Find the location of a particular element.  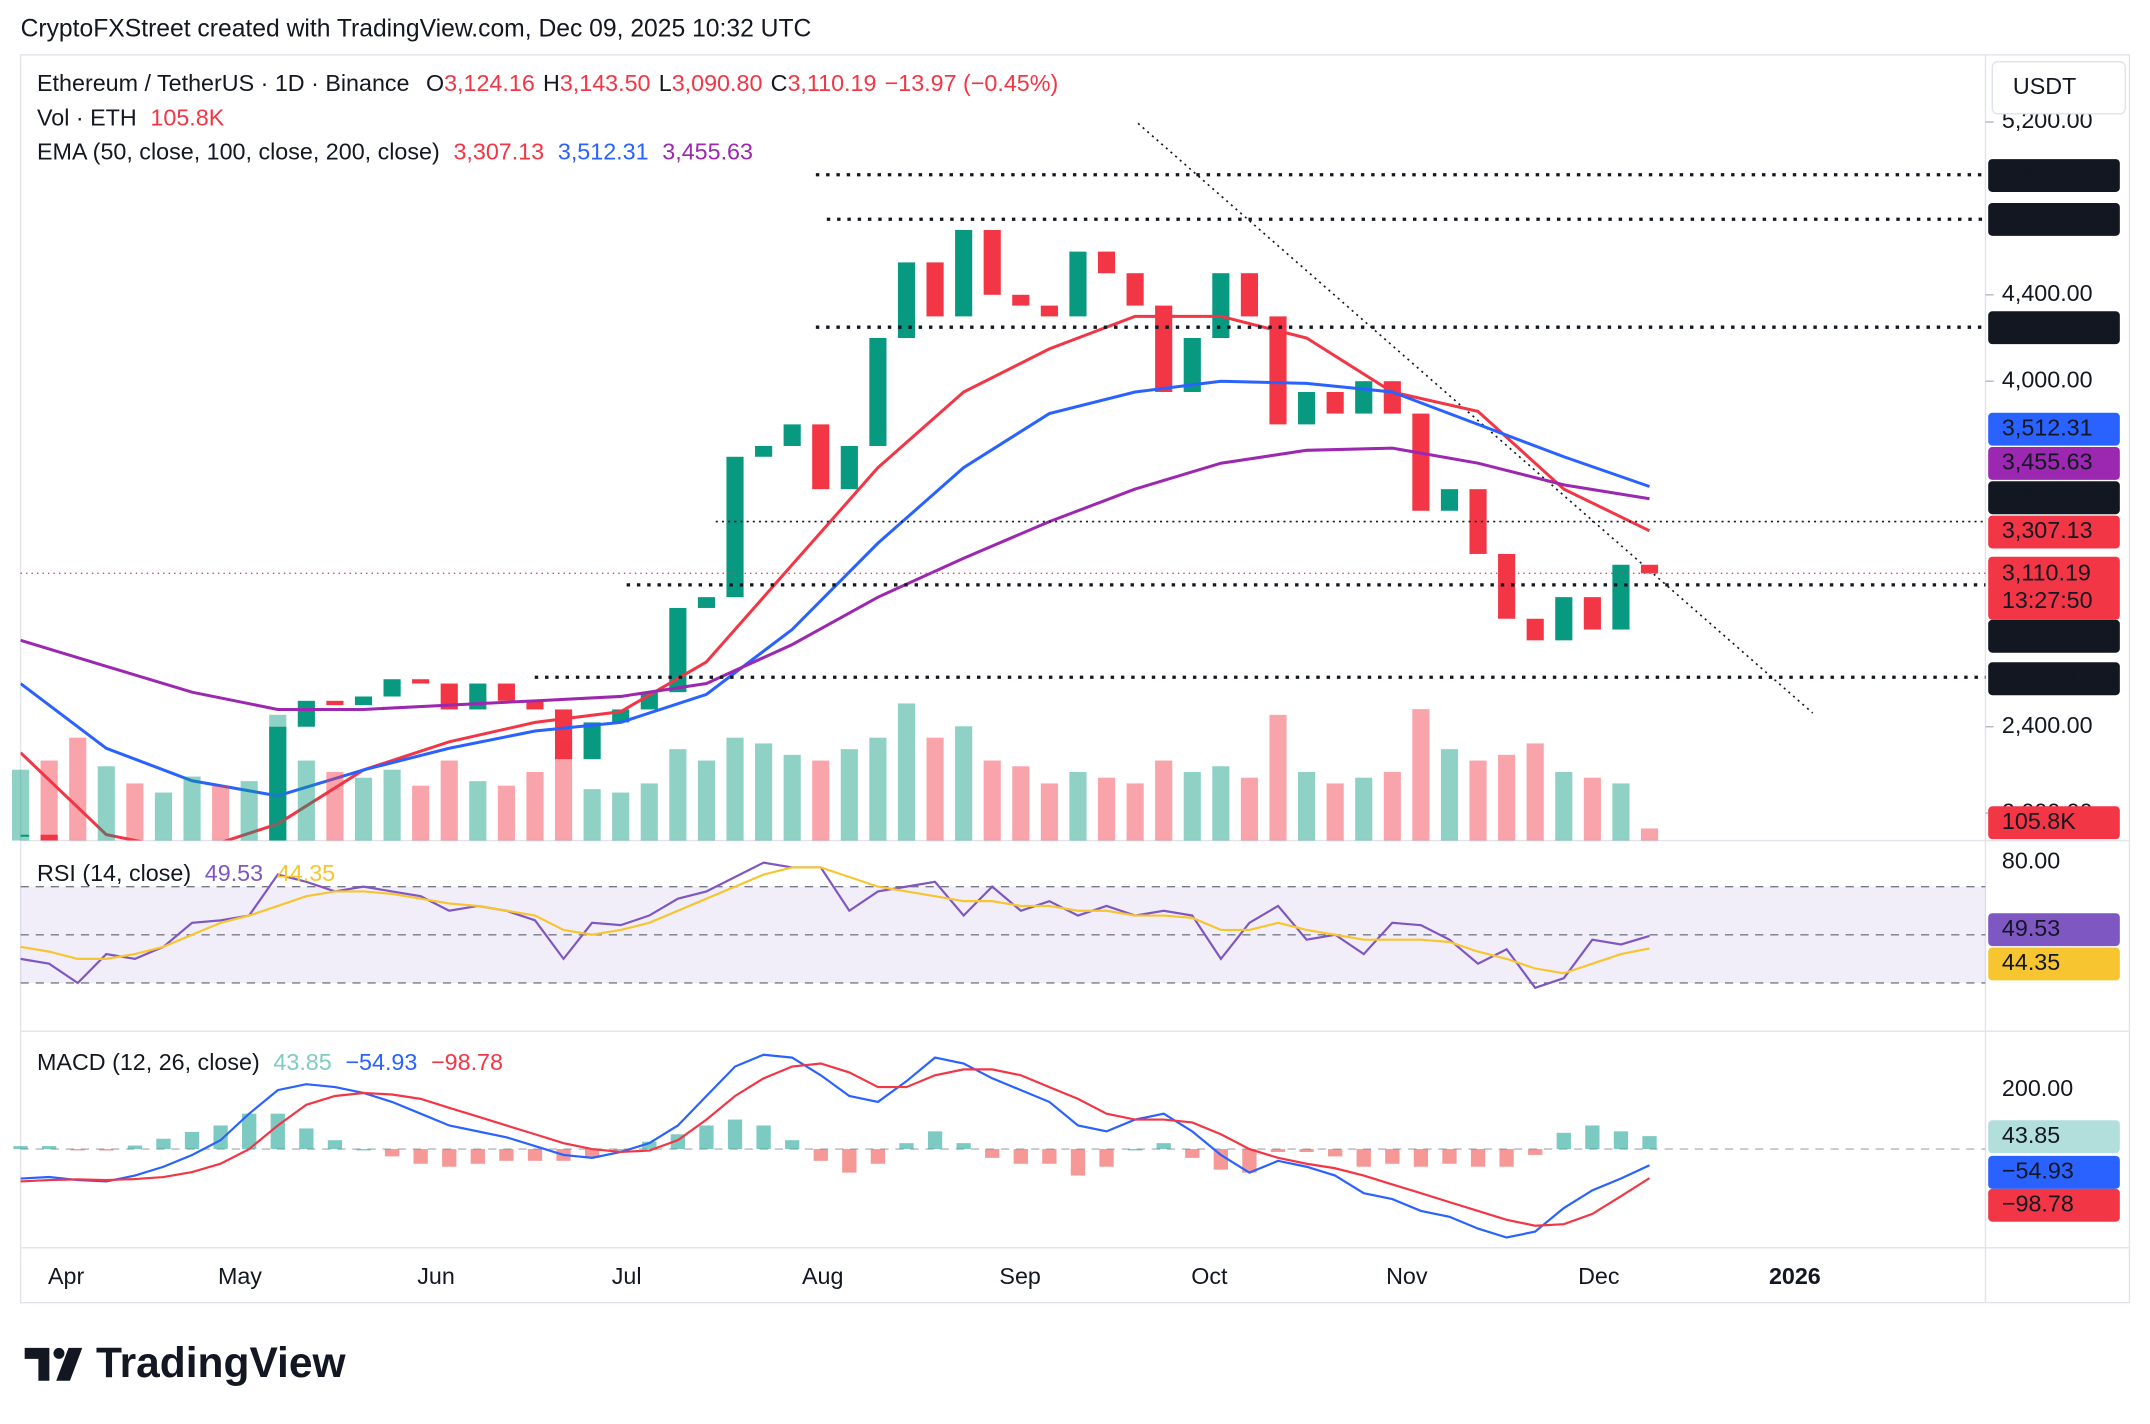

level-label: 4,750.00 is located at coordinates (2047, 218).